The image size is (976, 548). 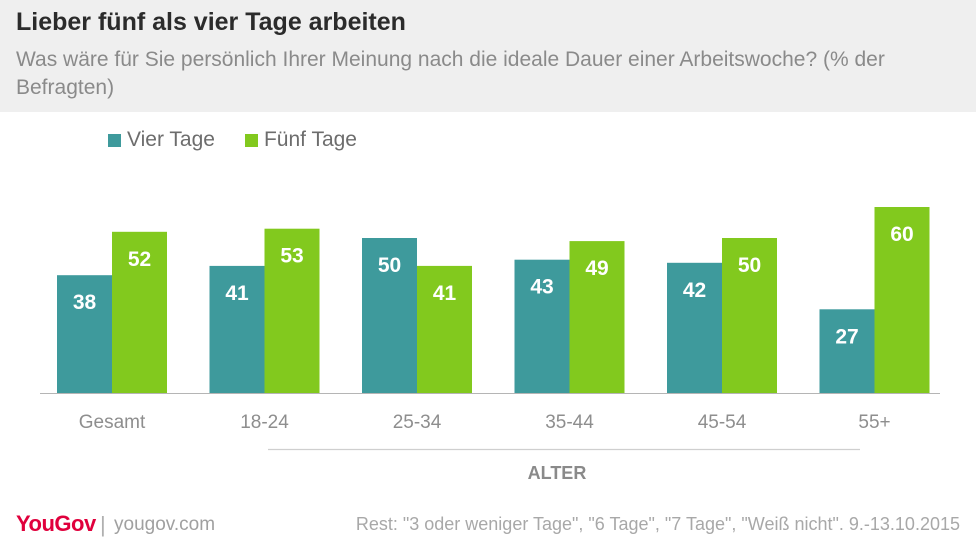 What do you see at coordinates (694, 290) in the screenshot?
I see `data-label-vier-tage-4: 42` at bounding box center [694, 290].